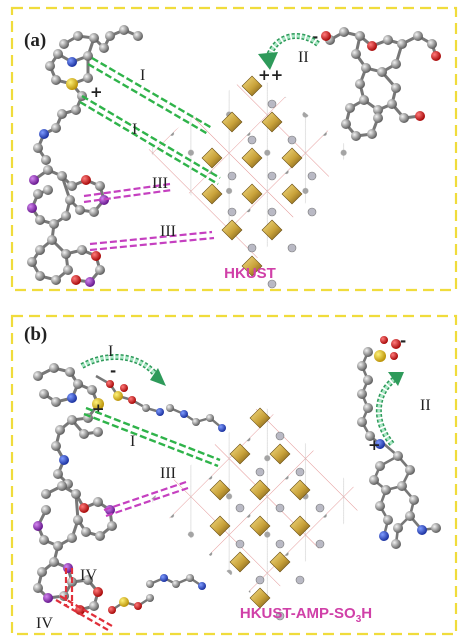  What do you see at coordinates (75, 548) in the screenshot?
I see `iodinated-dye-molecule-b` at bounding box center [75, 548].